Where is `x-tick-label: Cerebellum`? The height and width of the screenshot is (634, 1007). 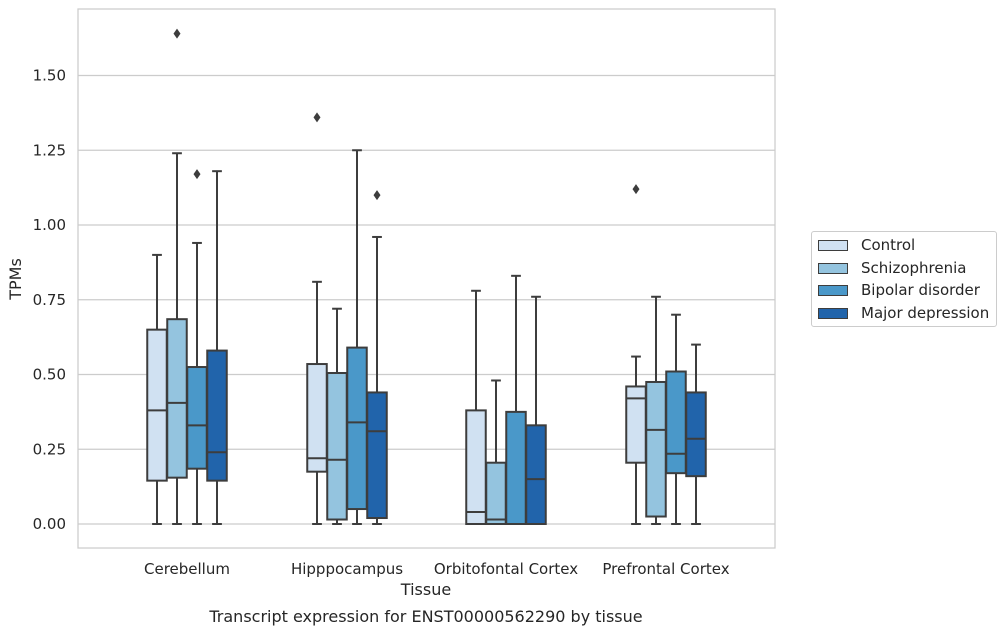 x-tick-label: Cerebellum is located at coordinates (187, 569).